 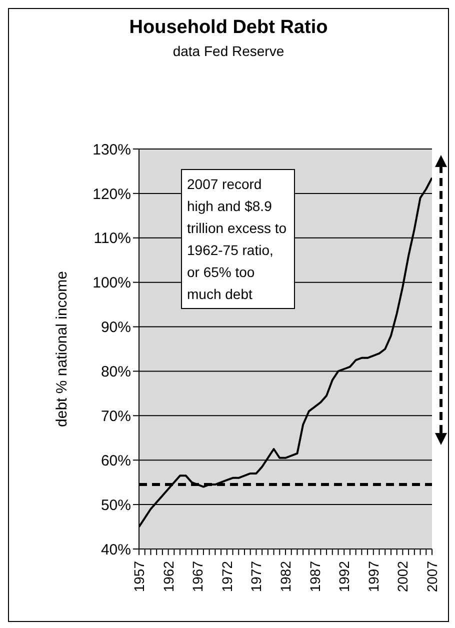 I want to click on x-tick-label: 1967, so click(x=198, y=576).